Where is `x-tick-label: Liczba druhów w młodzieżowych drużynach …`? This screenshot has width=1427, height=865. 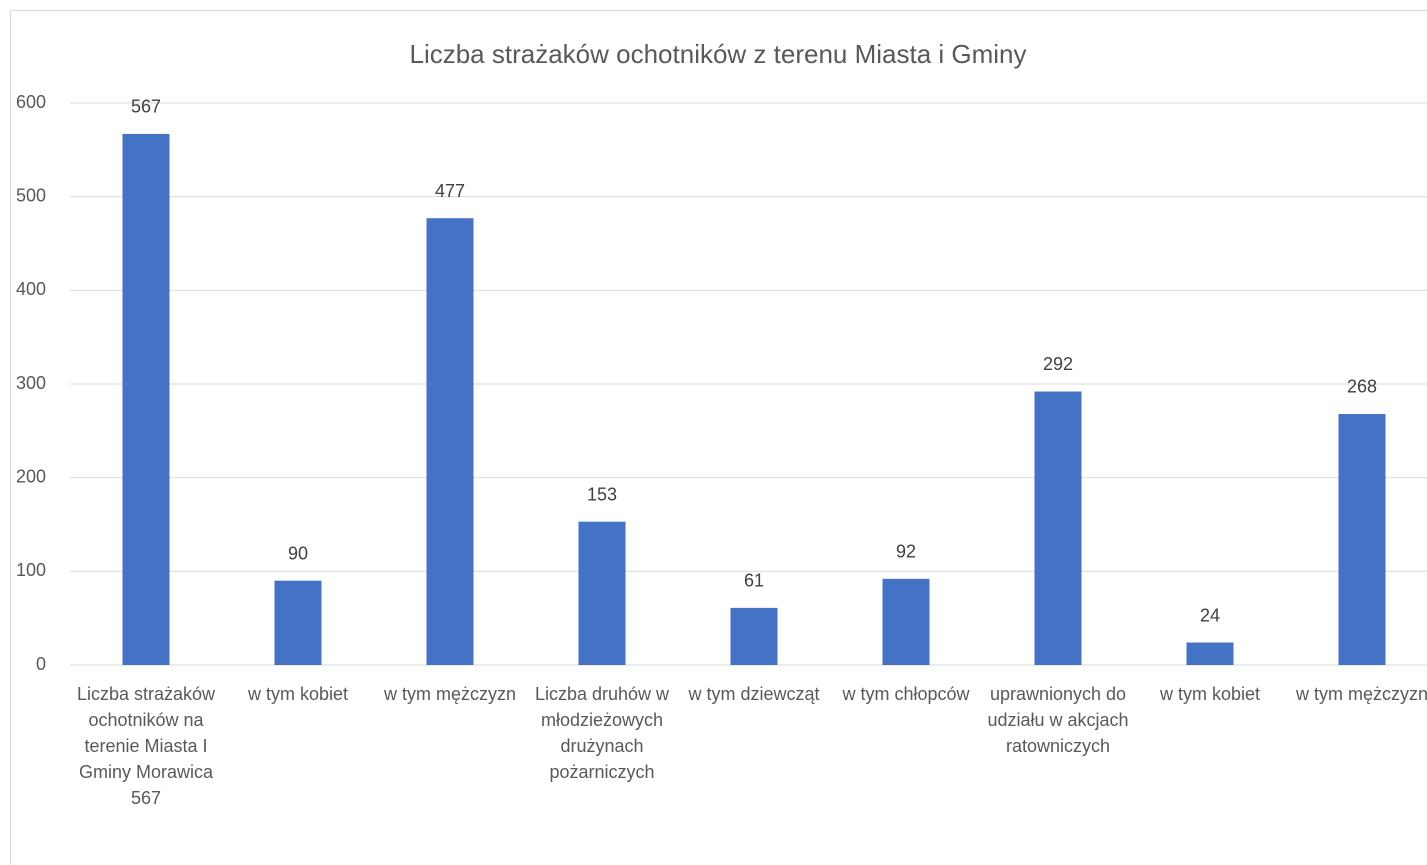 x-tick-label: Liczba druhów w młodzieżowych drużynach … is located at coordinates (602, 733).